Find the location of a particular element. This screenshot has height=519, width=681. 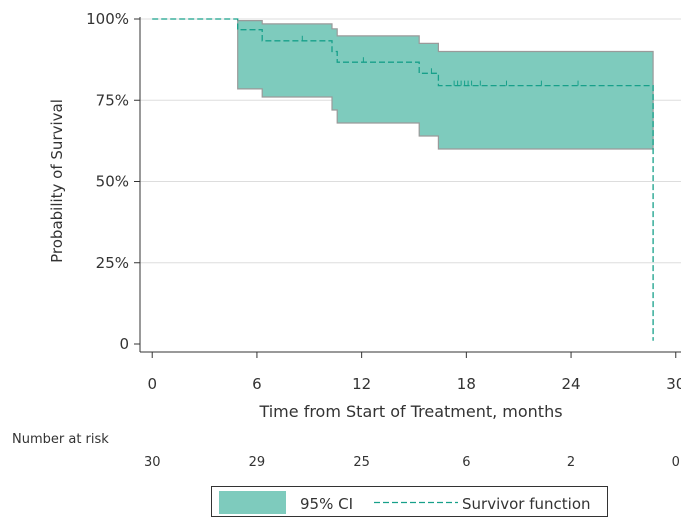

y-tick-label-2: 50% is located at coordinates (112, 182).